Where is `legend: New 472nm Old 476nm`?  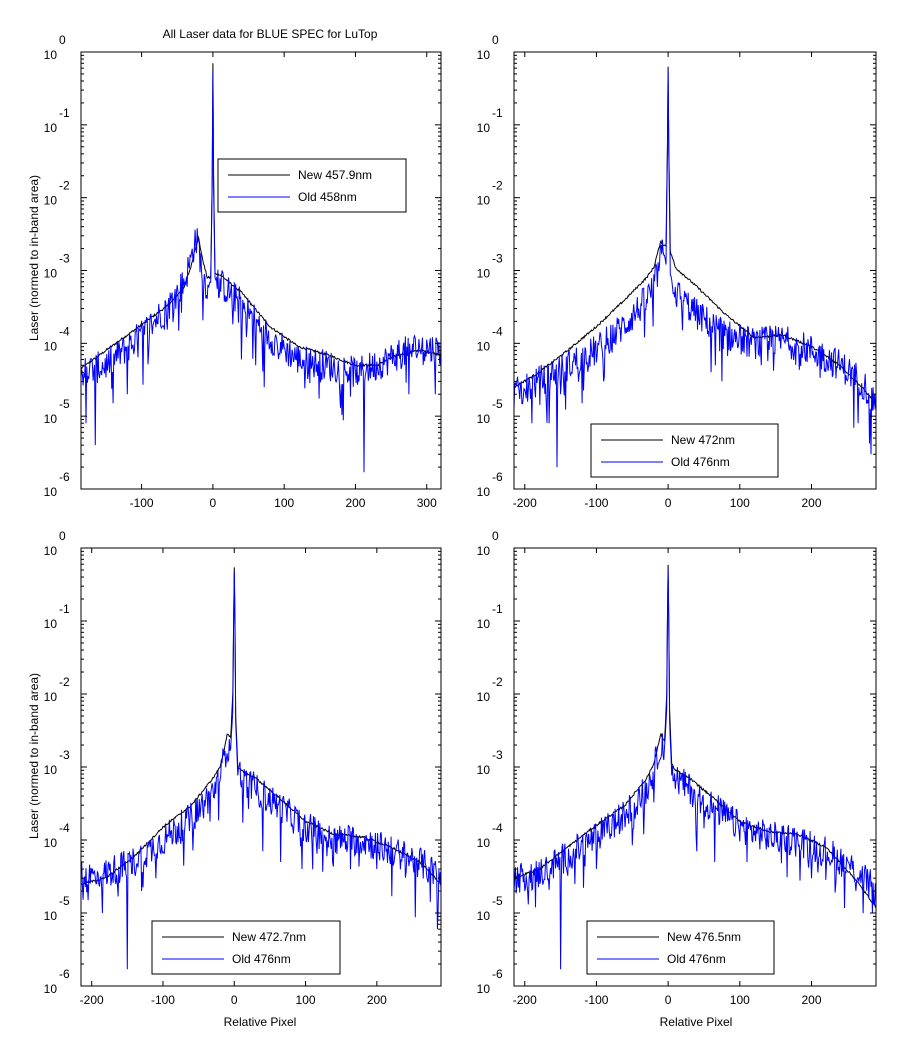 legend: New 472nm Old 476nm is located at coordinates (684, 450).